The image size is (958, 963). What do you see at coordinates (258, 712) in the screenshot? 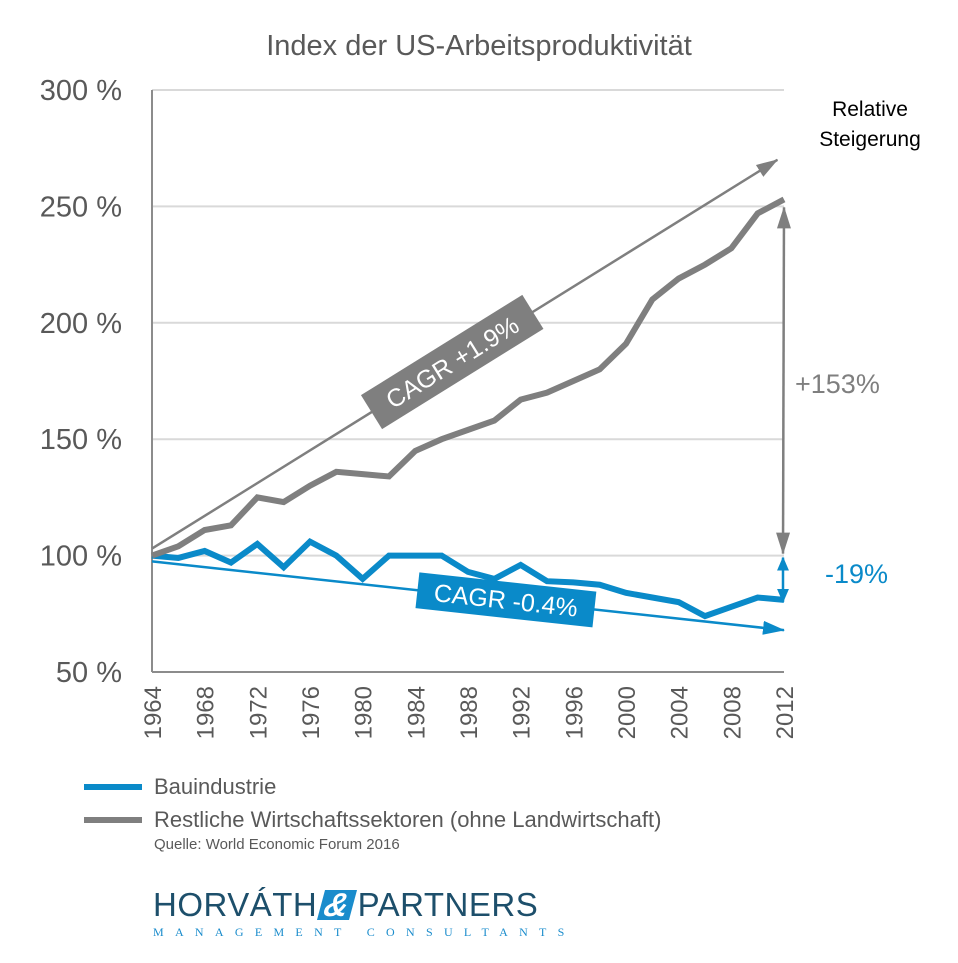
I see `x-tick-label: 1972` at bounding box center [258, 712].